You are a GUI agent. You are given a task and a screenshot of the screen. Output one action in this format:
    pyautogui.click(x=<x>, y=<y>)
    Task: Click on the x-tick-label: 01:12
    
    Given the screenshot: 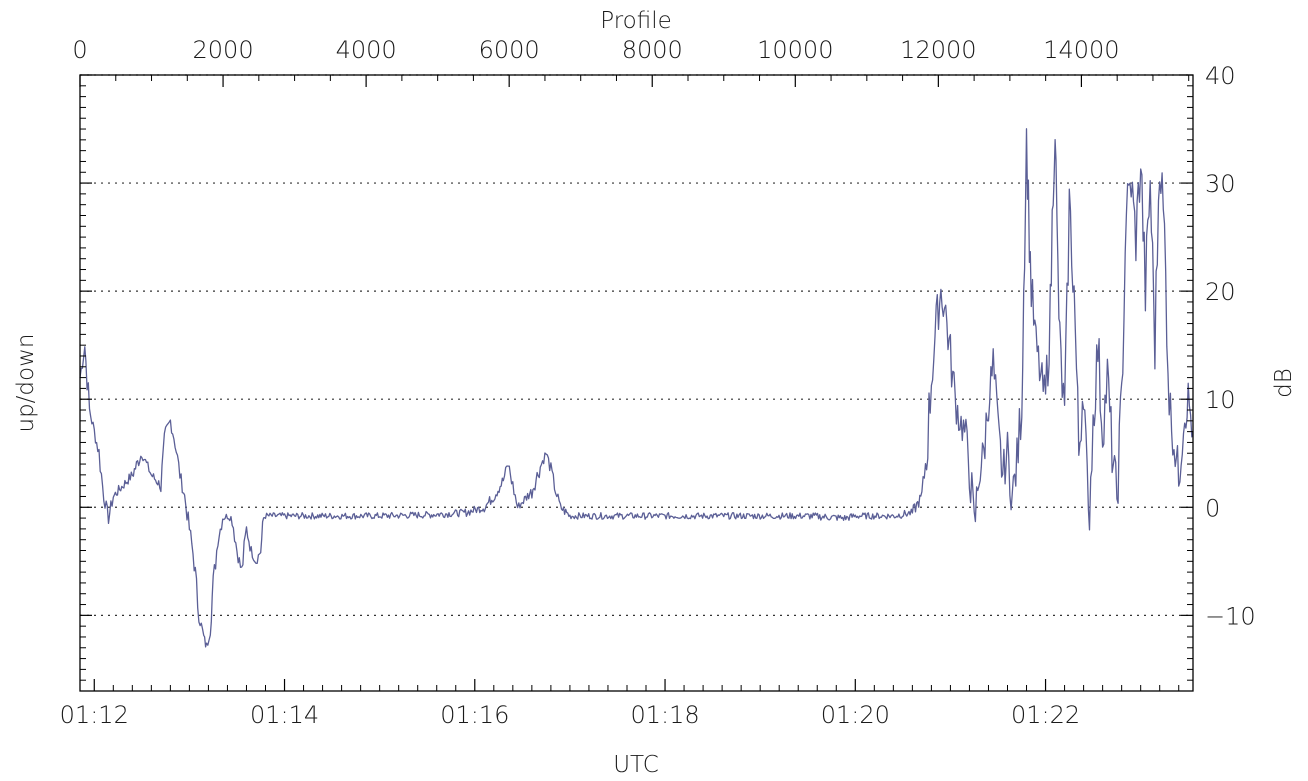 What is the action you would take?
    pyautogui.click(x=94, y=715)
    